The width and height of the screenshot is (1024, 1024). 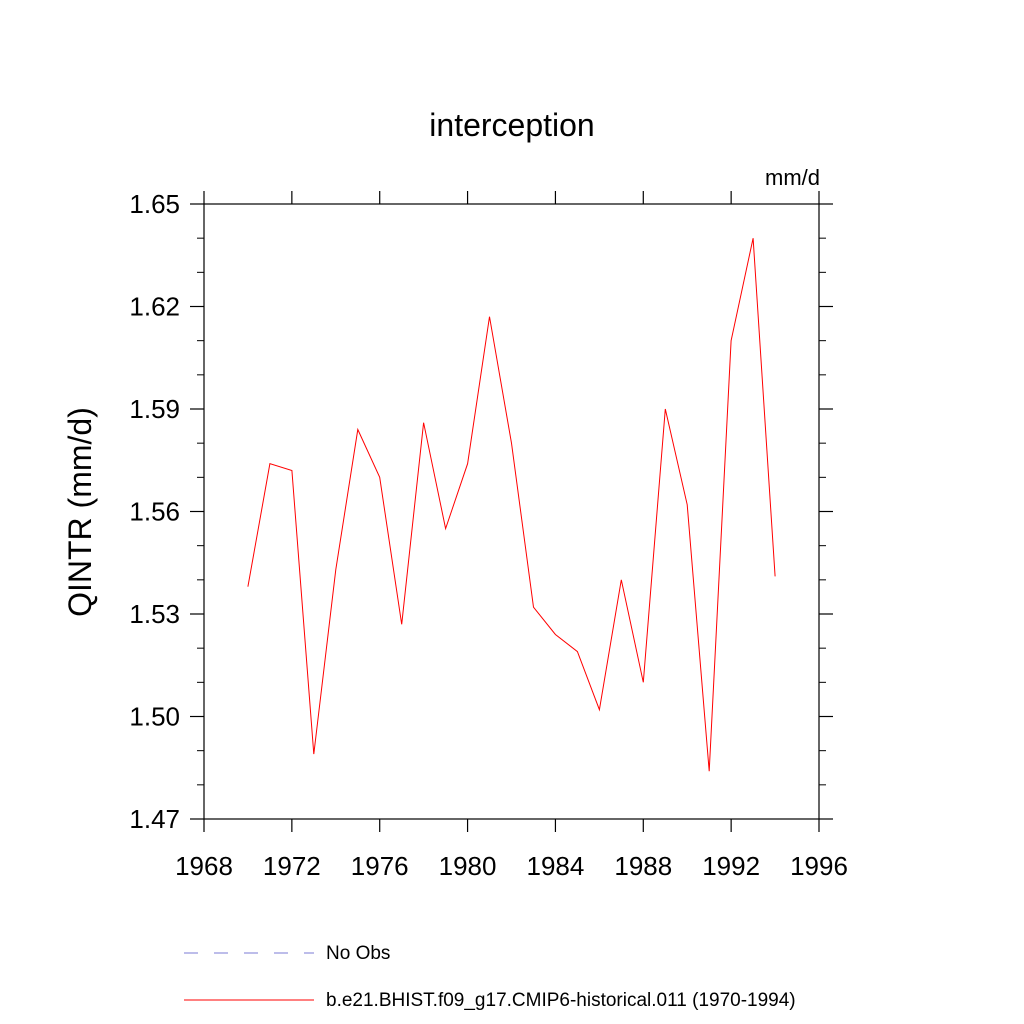 I want to click on chart-title: interception, so click(x=511, y=125).